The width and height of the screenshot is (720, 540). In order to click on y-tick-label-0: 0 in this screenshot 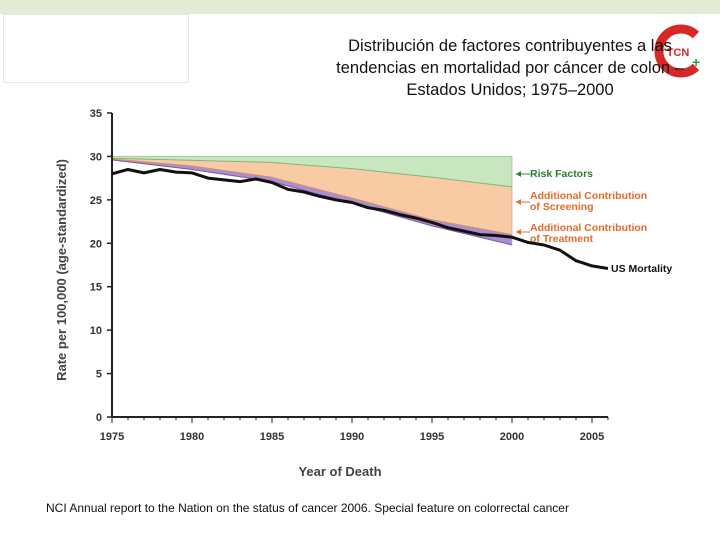, I will do `click(99, 418)`.